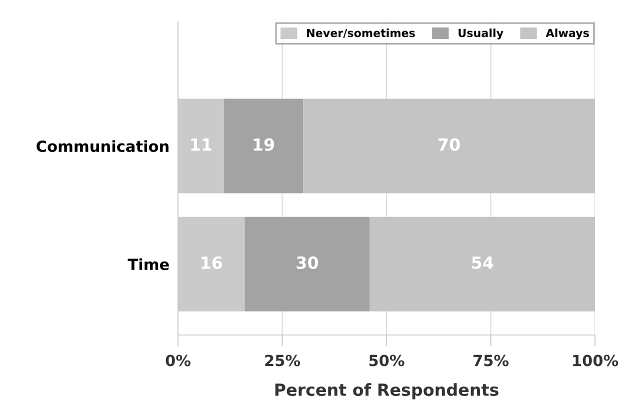 The width and height of the screenshot is (621, 405). Describe the element at coordinates (481, 34) in the screenshot. I see `legend-label: Usually` at that location.